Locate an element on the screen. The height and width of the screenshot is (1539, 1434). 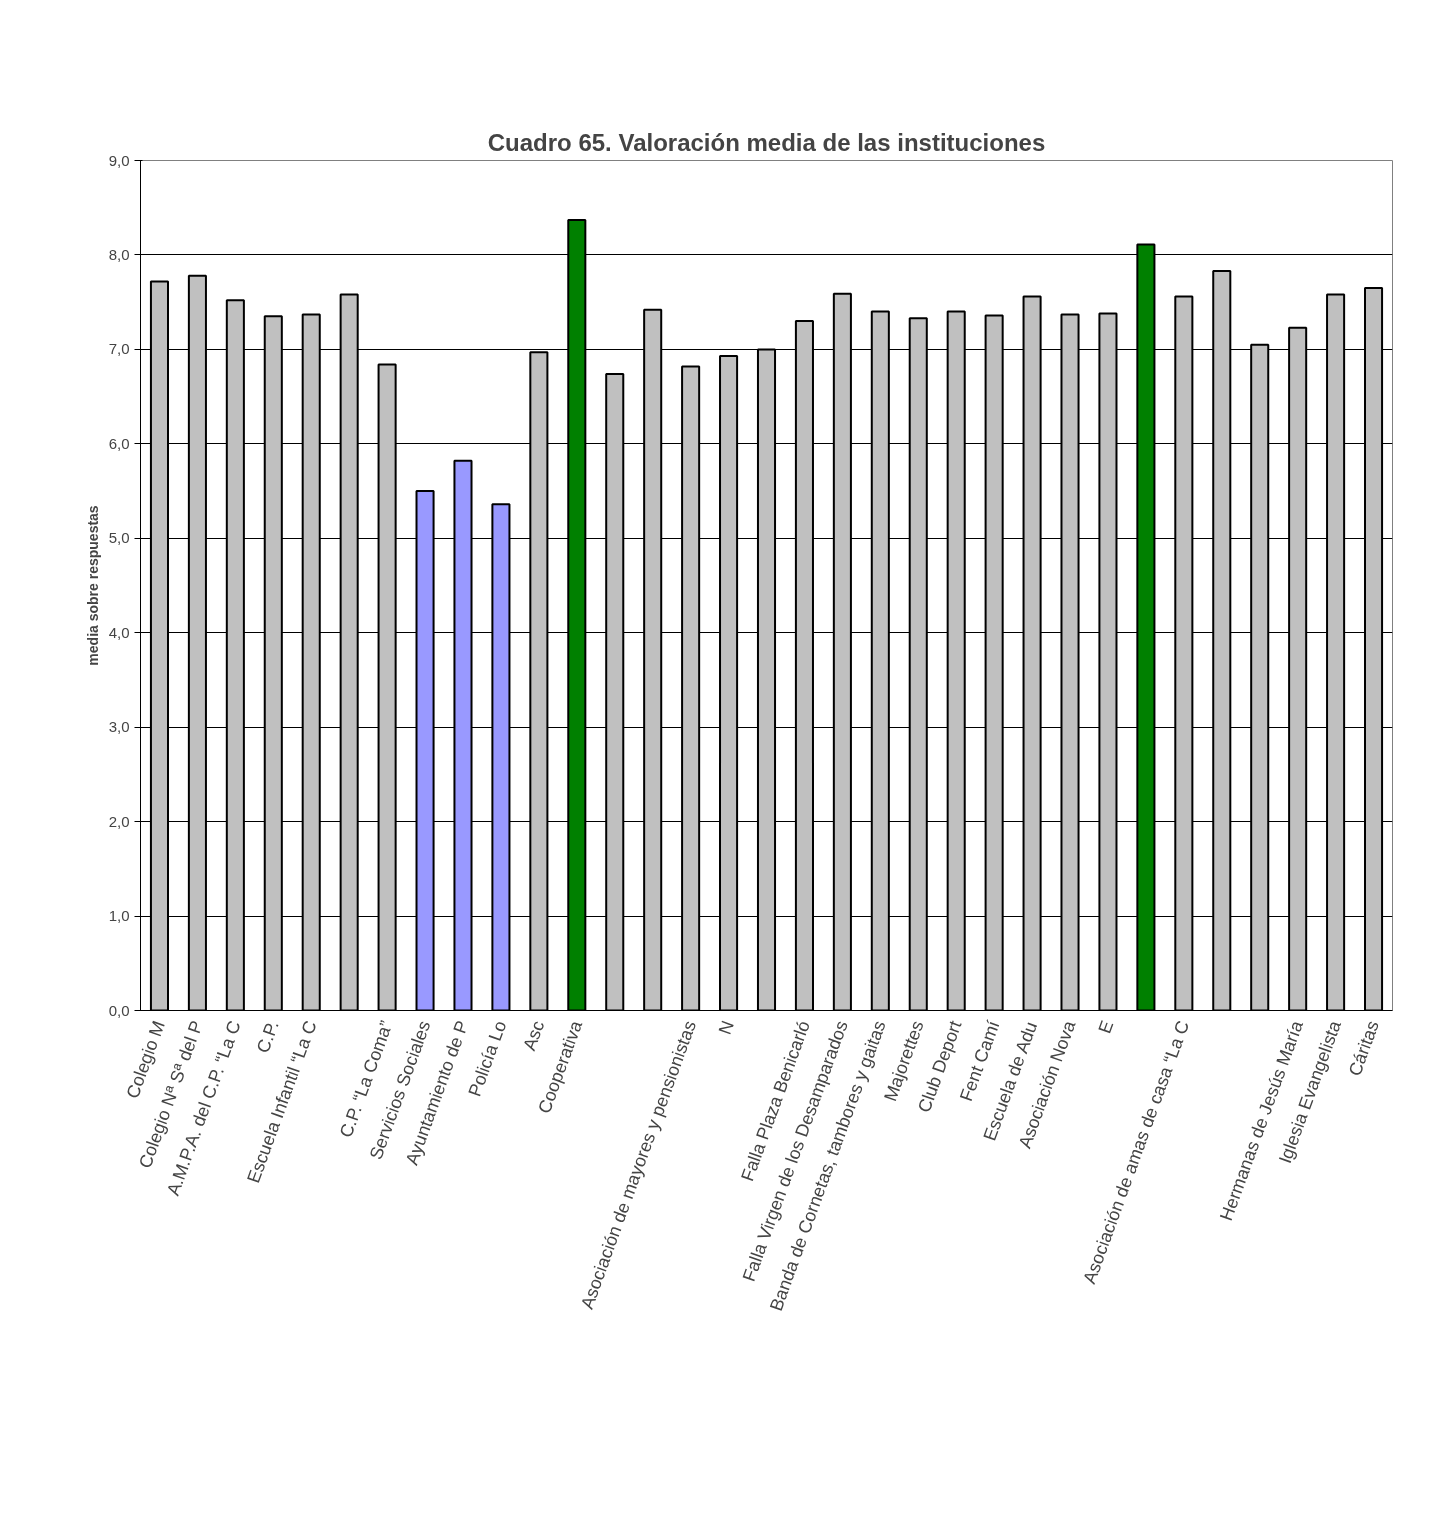
y-tick-label: 2,0 is located at coordinates (119, 821).